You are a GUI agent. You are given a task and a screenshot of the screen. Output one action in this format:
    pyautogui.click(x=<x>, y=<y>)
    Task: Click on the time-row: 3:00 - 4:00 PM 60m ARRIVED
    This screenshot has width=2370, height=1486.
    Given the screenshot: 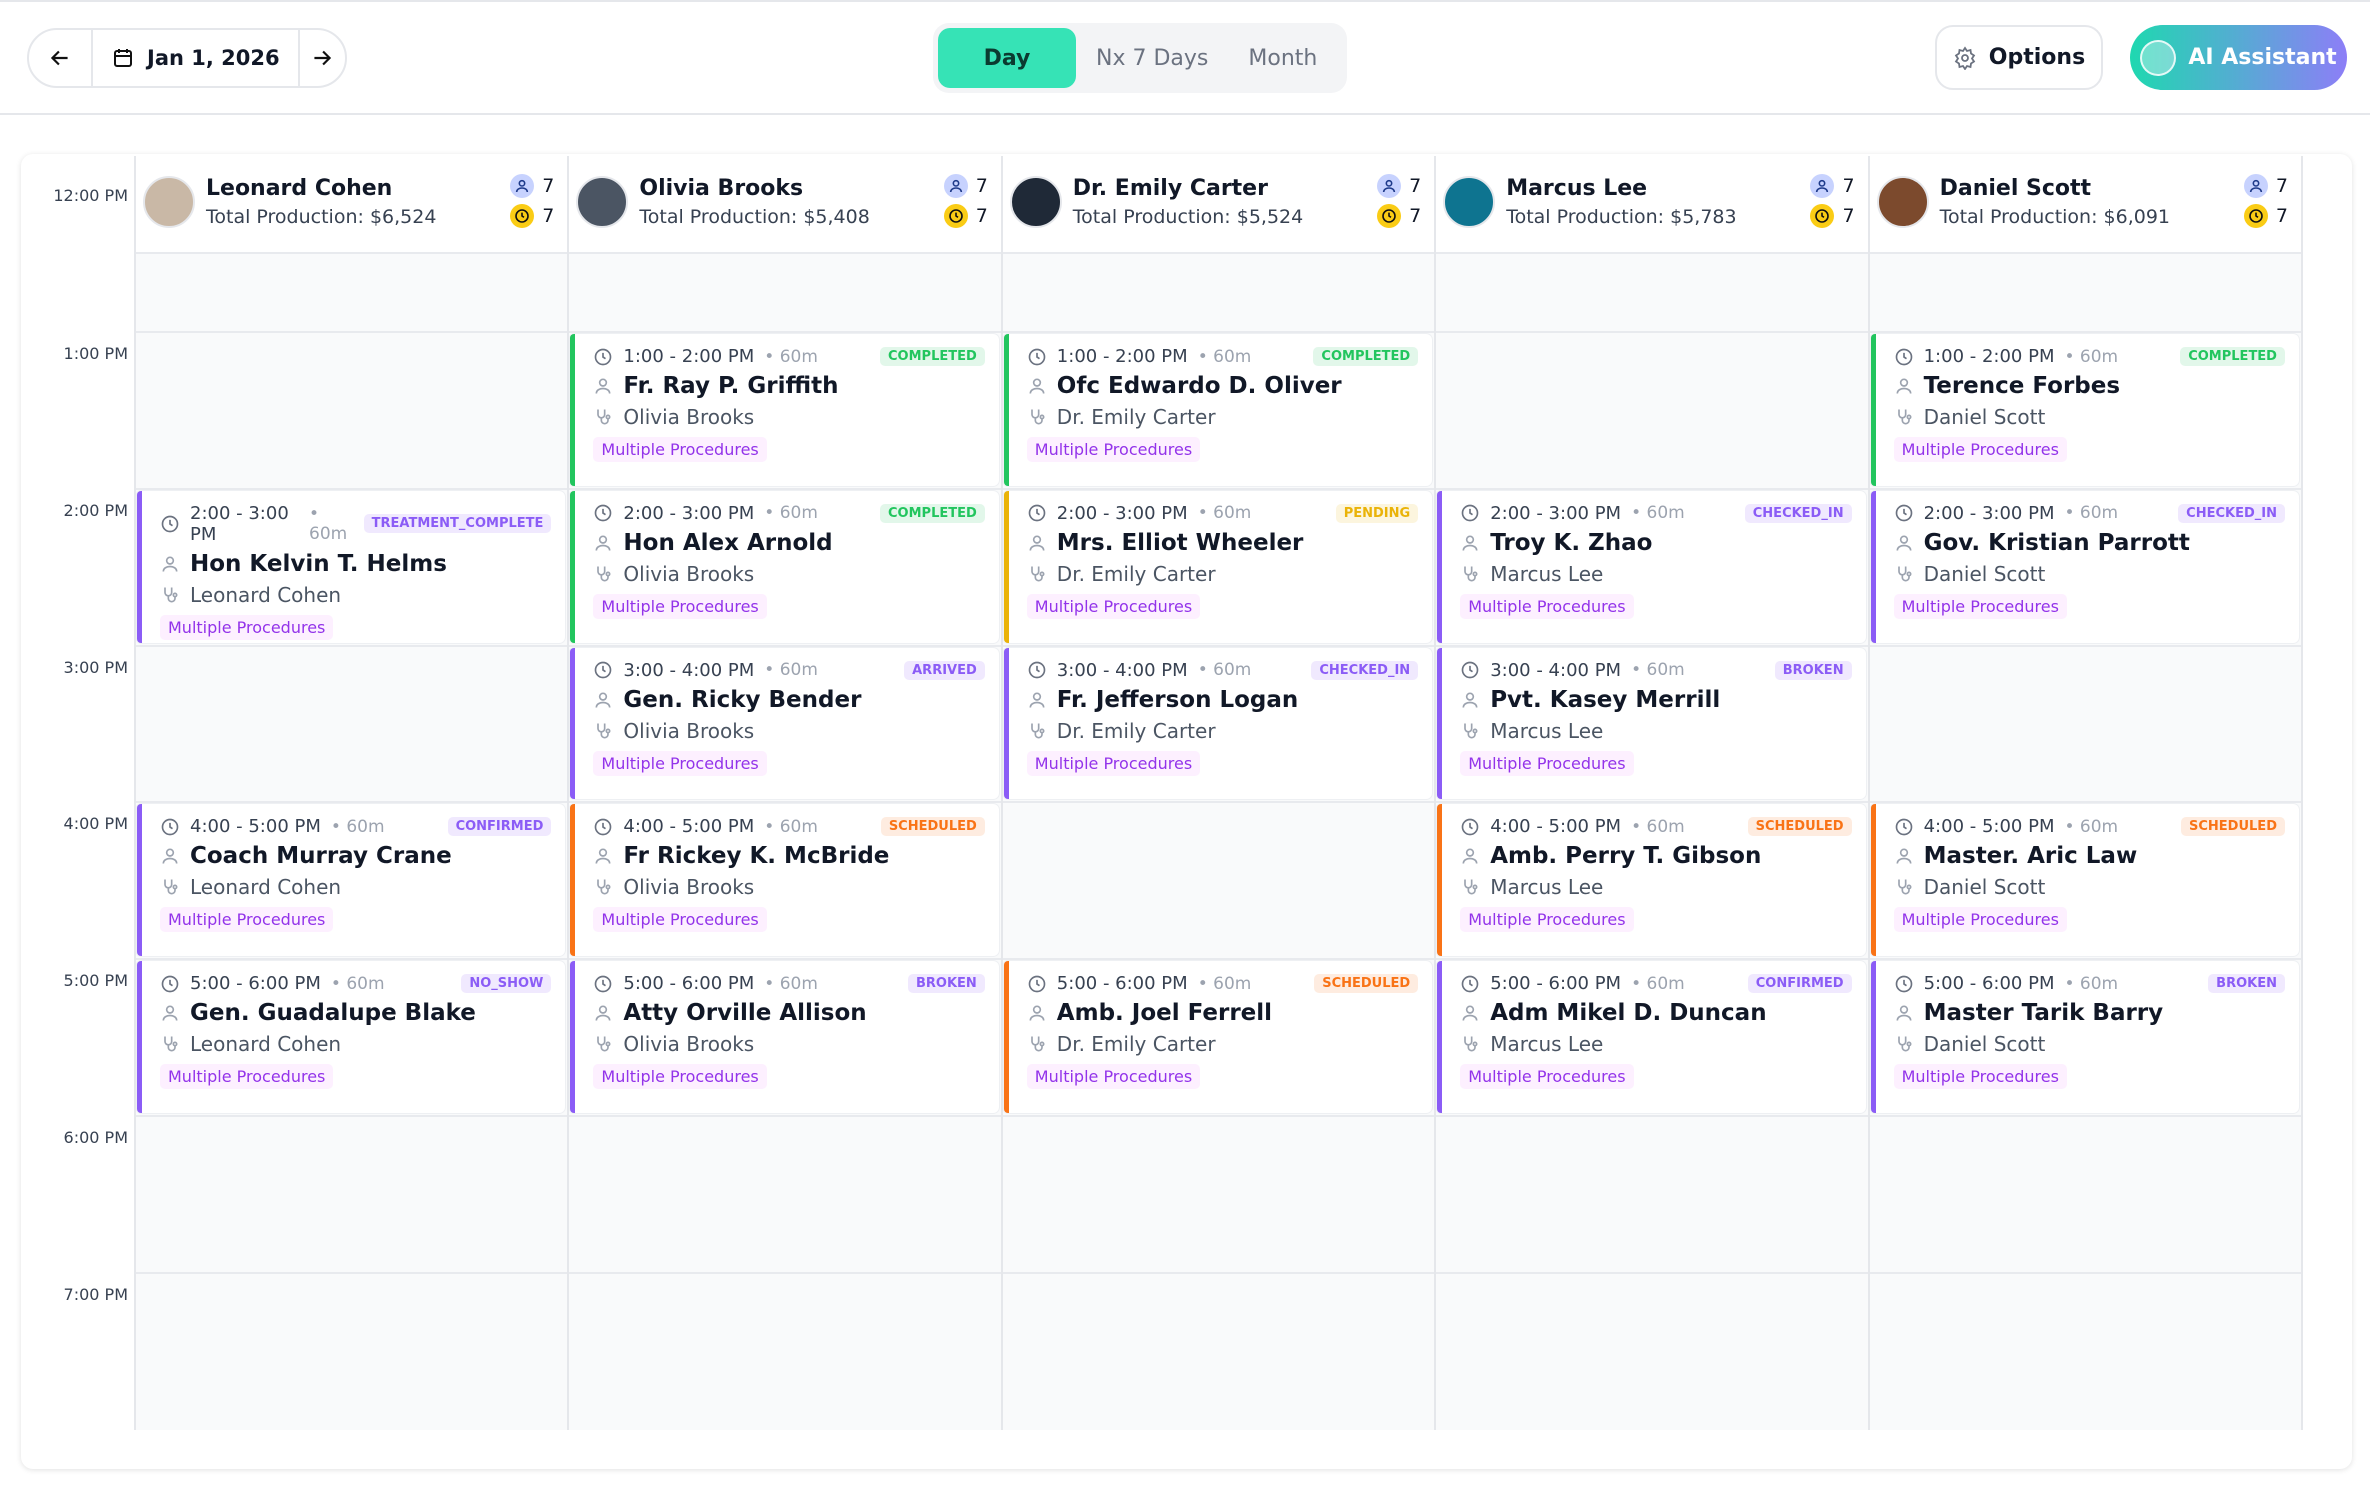 What is the action you would take?
    pyautogui.click(x=789, y=670)
    